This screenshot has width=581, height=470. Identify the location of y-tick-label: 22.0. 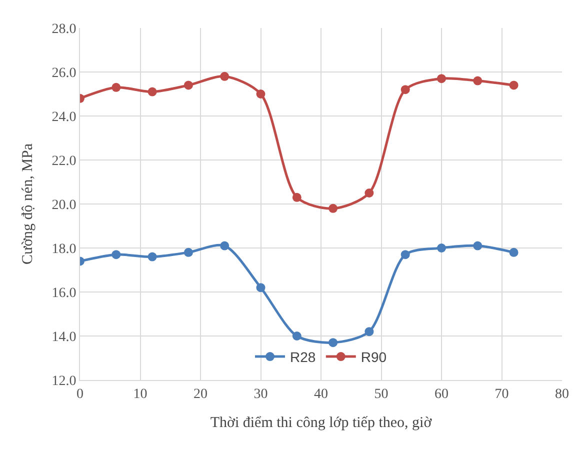
(64, 161).